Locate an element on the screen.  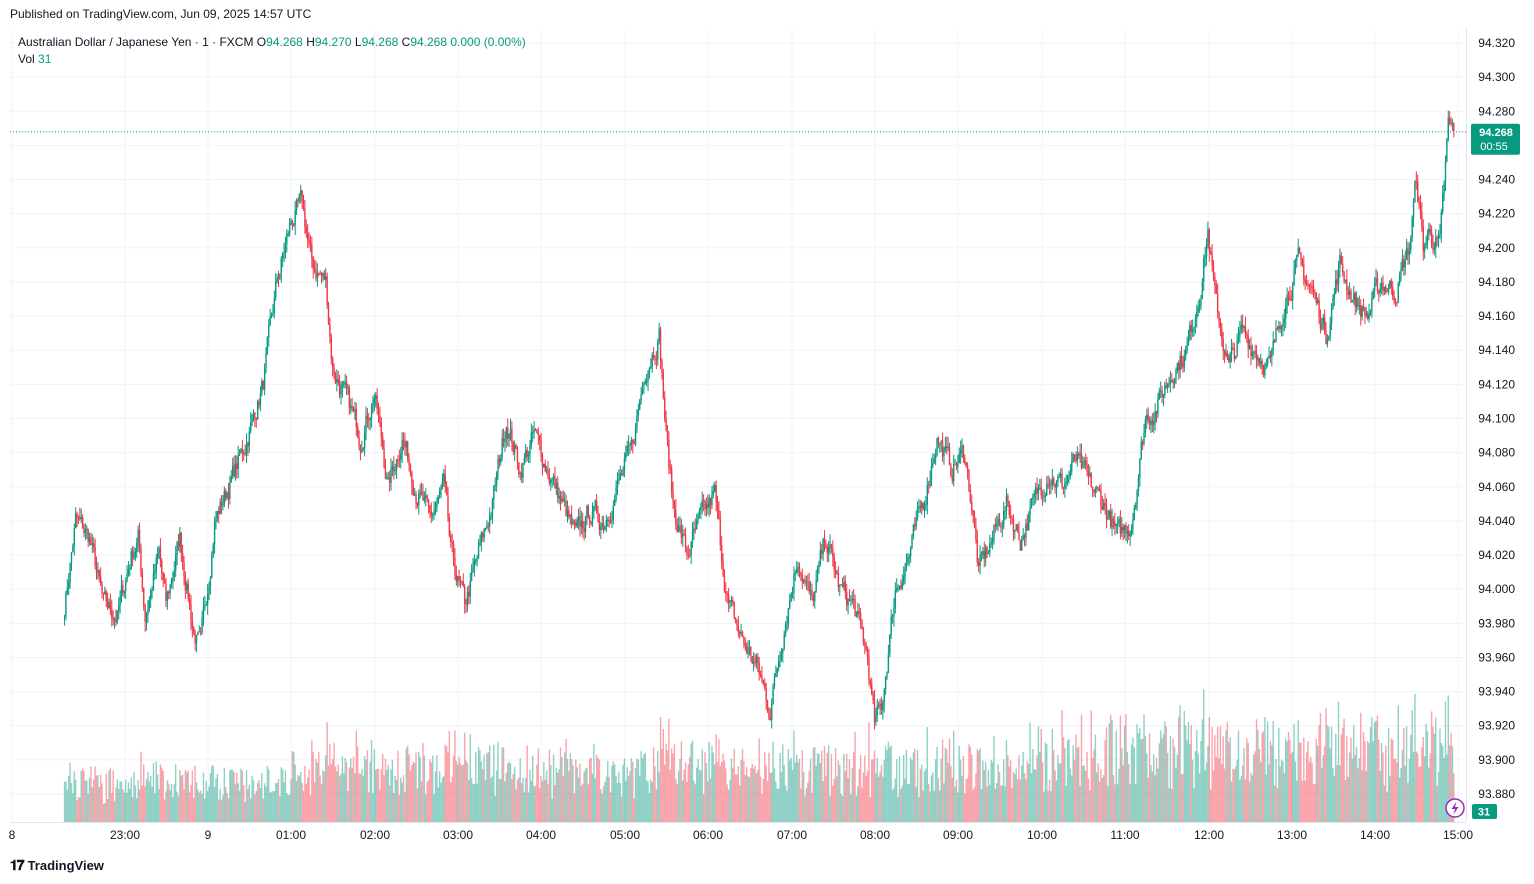
lightning-icon is located at coordinates (1455, 808).